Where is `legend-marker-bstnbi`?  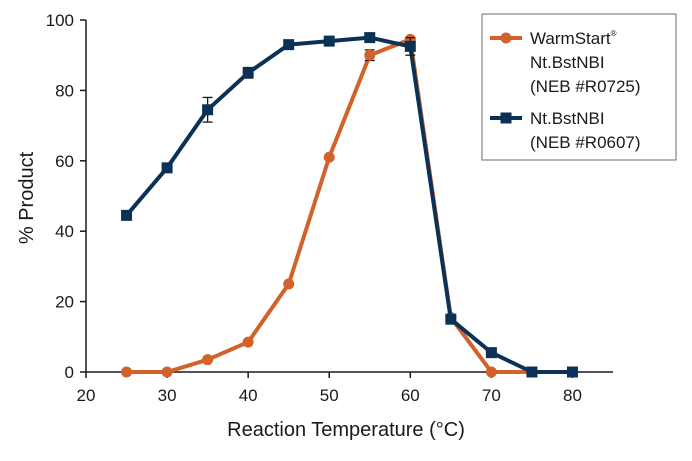
legend-marker-bstnbi is located at coordinates (506, 118).